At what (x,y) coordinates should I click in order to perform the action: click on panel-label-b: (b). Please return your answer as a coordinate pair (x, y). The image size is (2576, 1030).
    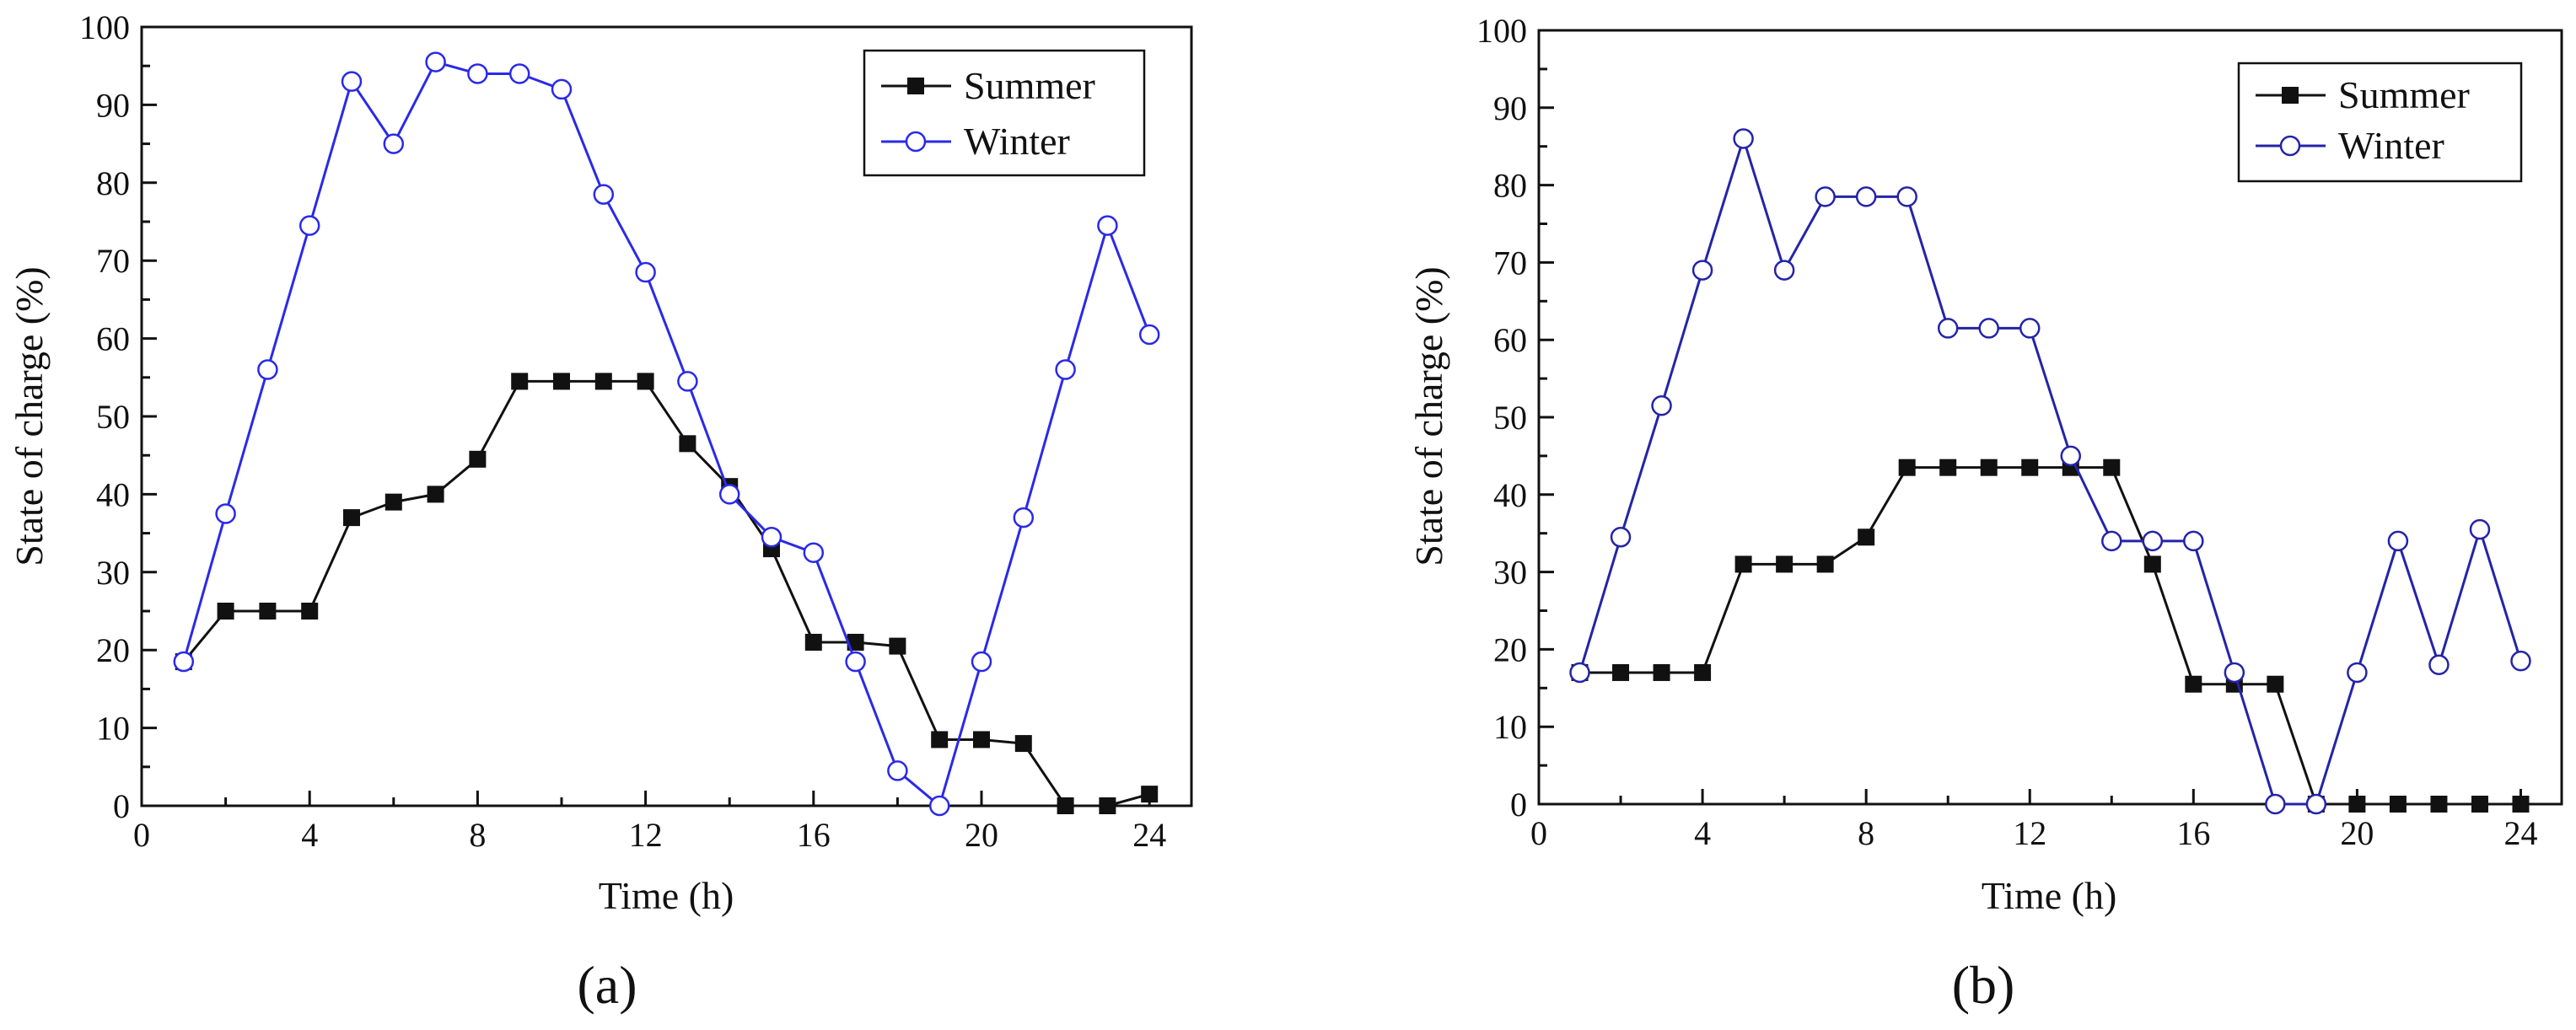
    Looking at the image, I should click on (1984, 985).